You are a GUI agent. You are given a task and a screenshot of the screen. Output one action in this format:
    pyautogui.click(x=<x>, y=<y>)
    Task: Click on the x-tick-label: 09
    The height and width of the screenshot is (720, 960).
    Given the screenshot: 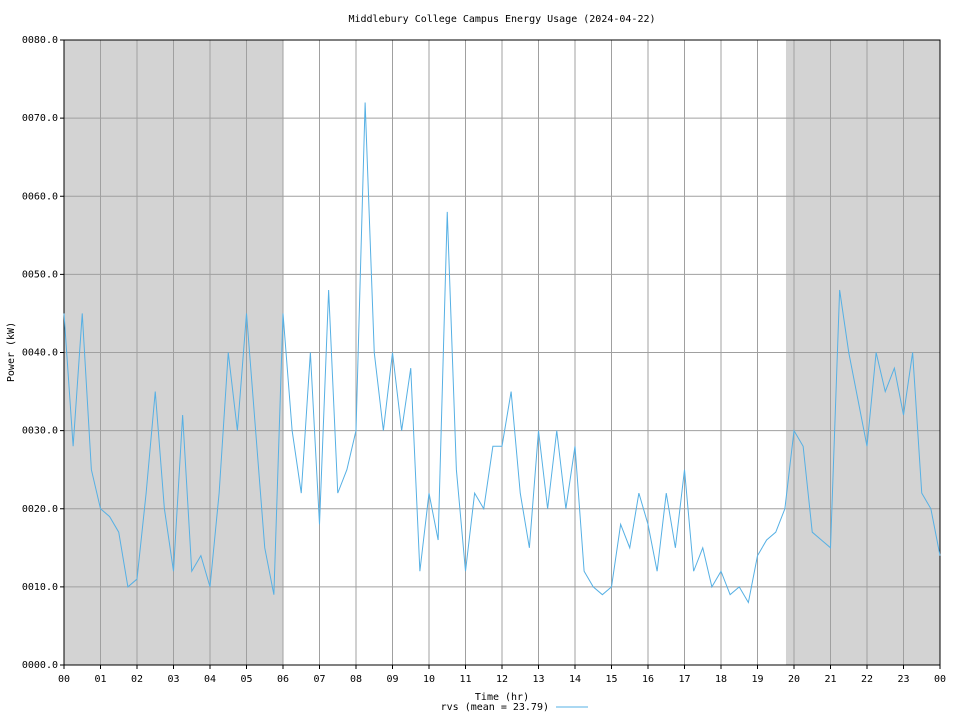 What is the action you would take?
    pyautogui.click(x=392, y=679)
    